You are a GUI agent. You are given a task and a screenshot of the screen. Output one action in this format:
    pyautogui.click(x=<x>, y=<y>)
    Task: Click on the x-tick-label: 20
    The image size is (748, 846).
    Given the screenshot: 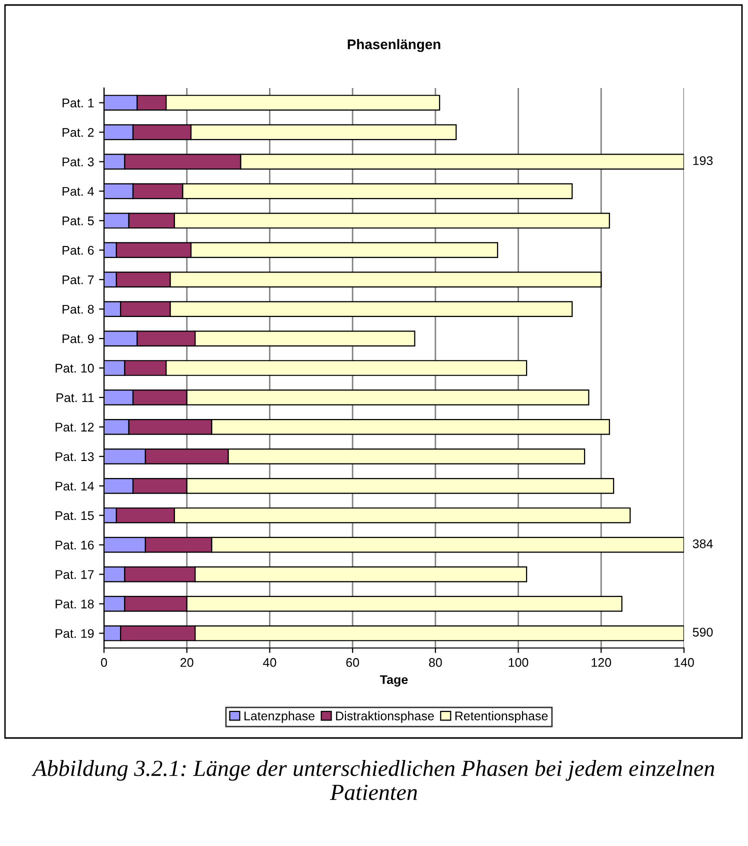 What is the action you would take?
    pyautogui.click(x=187, y=662)
    